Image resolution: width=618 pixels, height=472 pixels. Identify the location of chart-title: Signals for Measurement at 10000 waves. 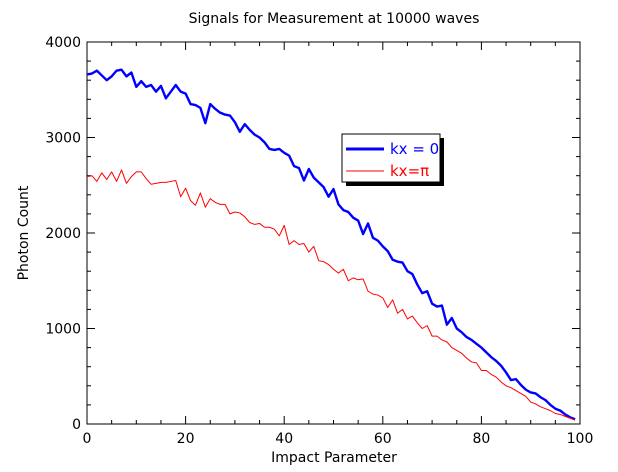
(334, 19).